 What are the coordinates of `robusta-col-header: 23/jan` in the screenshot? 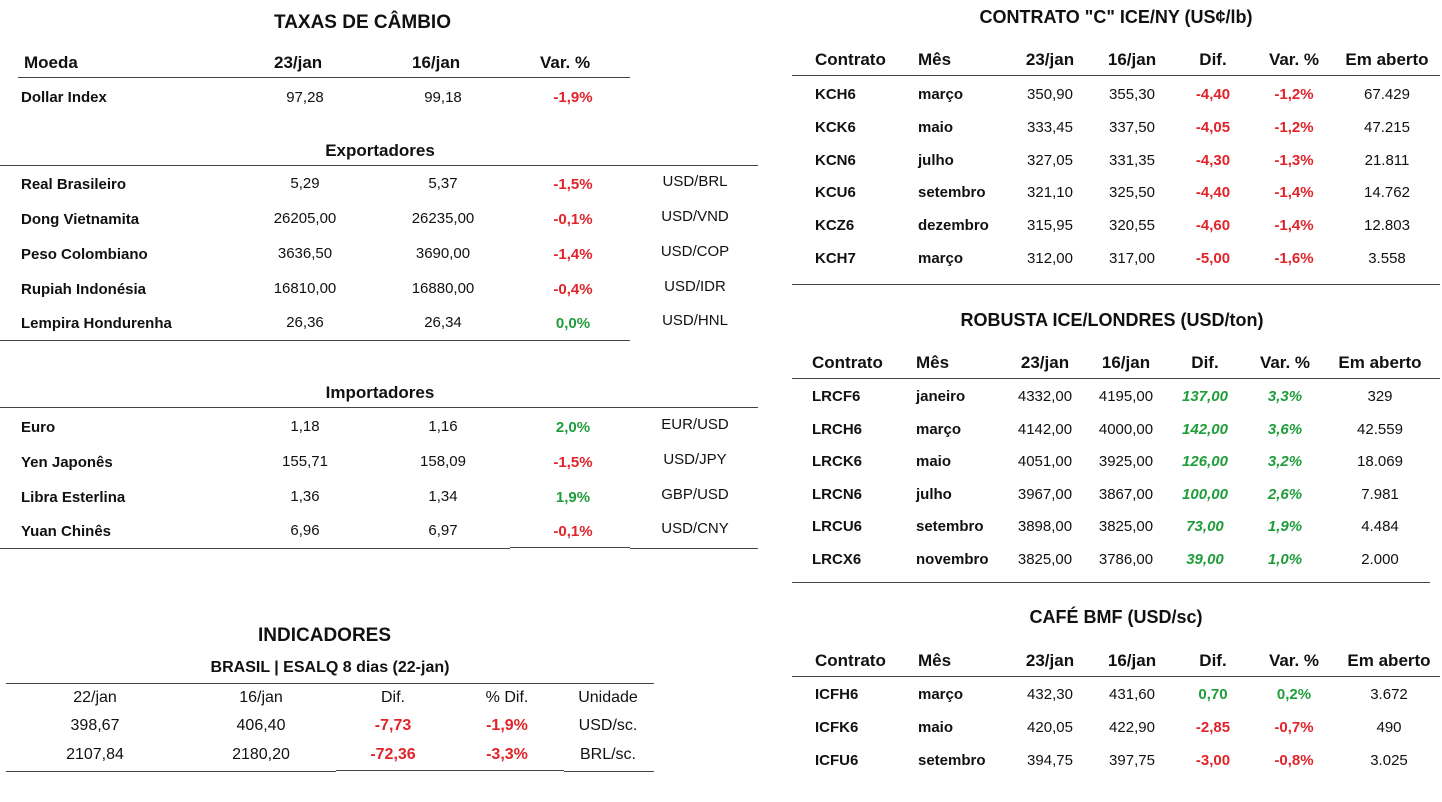 It's located at (1045, 362).